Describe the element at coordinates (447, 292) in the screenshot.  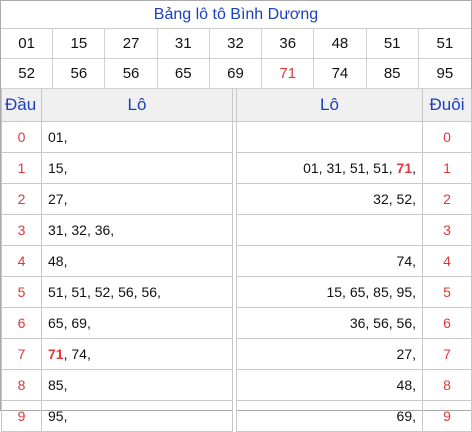
I see `duoi-digit: 5` at that location.